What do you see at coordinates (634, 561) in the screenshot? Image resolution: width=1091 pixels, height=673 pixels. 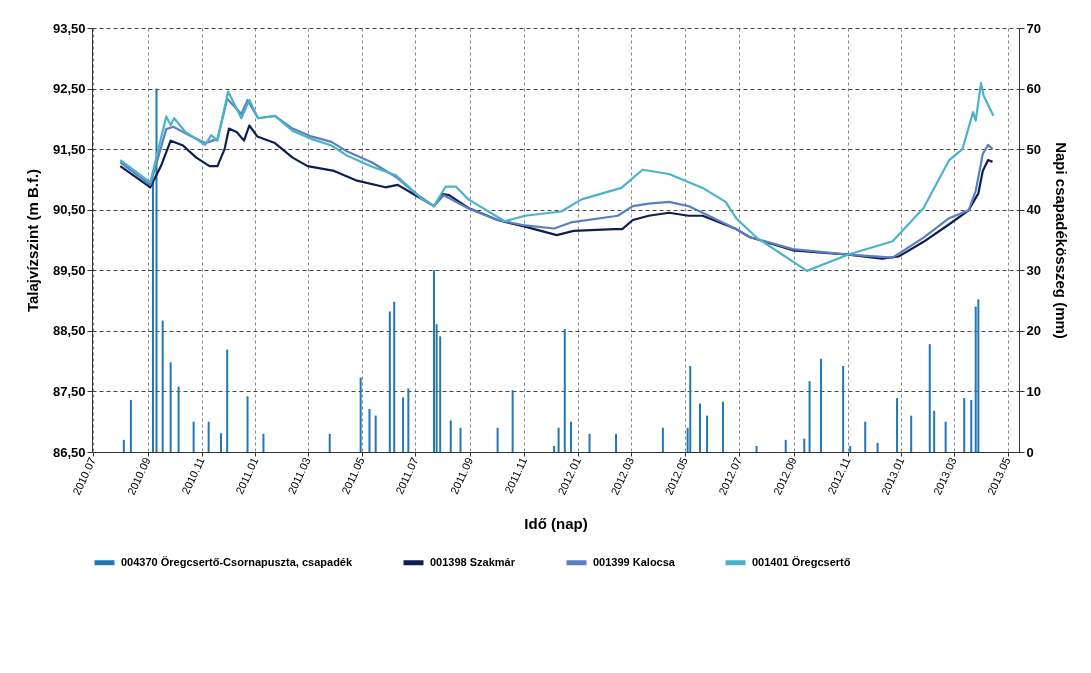 I see `legend-label: 001399 Kalocsa` at bounding box center [634, 561].